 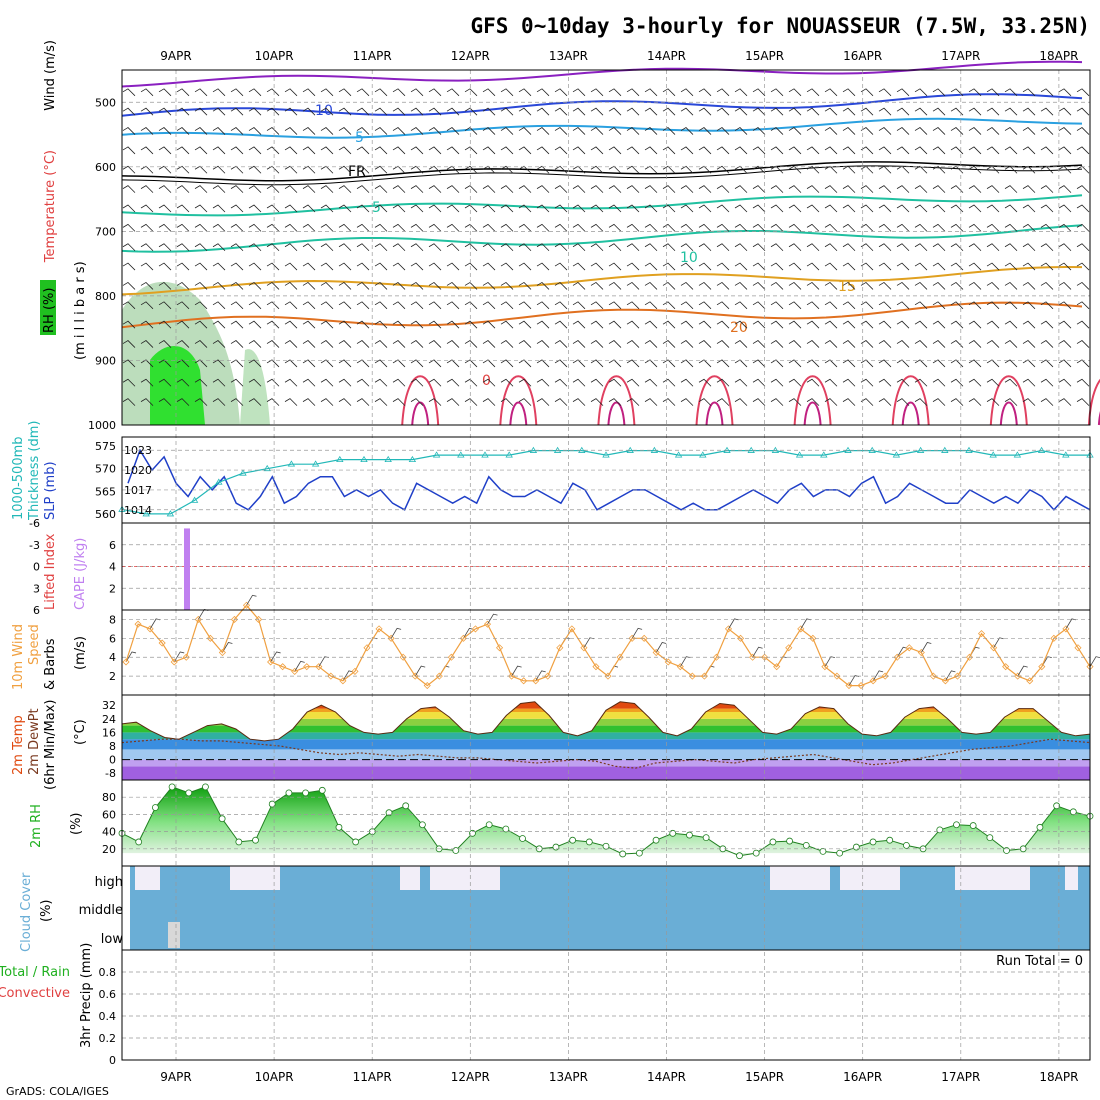 What do you see at coordinates (80, 310) in the screenshot?
I see `label-millibars: (m i l l i b a r s)` at bounding box center [80, 310].